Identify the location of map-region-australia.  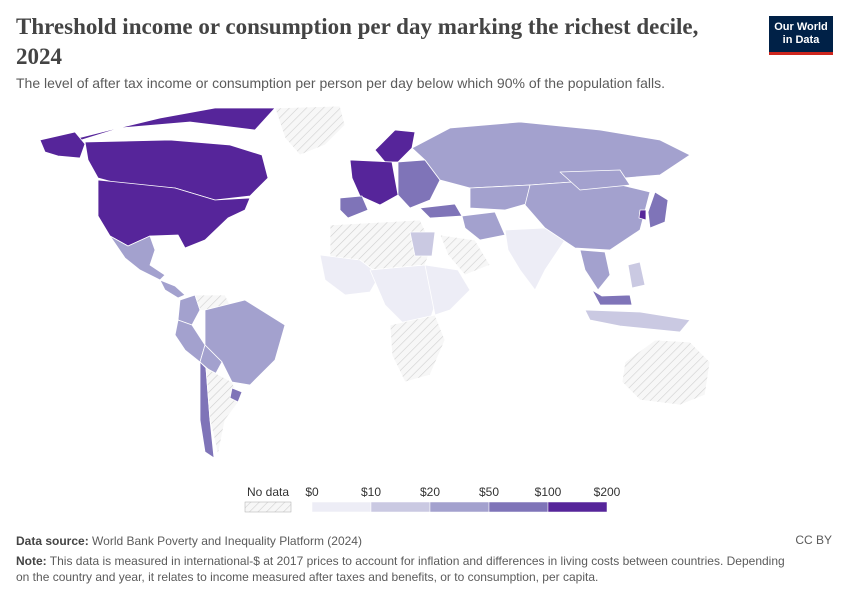
(666, 372).